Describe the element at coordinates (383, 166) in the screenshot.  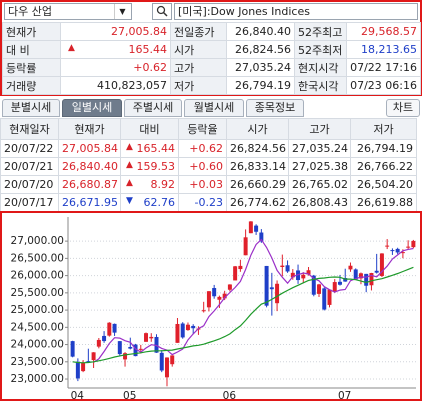
I see `low: 26,766.22` at that location.